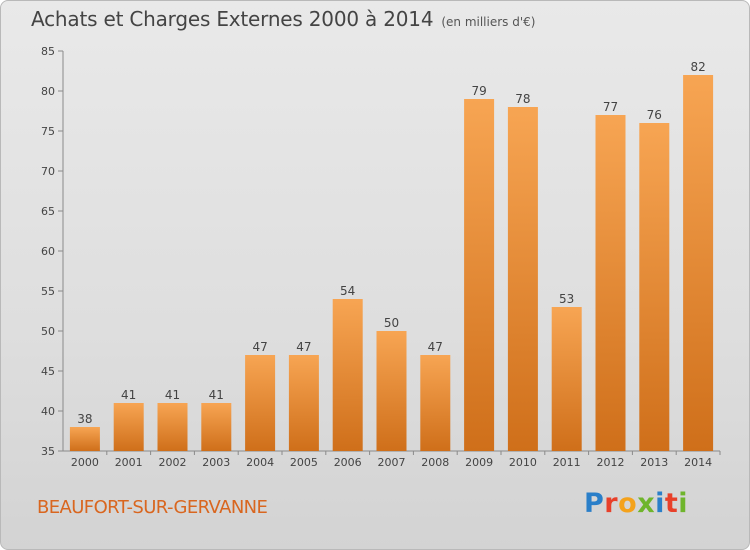  What do you see at coordinates (304, 462) in the screenshot?
I see `x-tick-label: 2005` at bounding box center [304, 462].